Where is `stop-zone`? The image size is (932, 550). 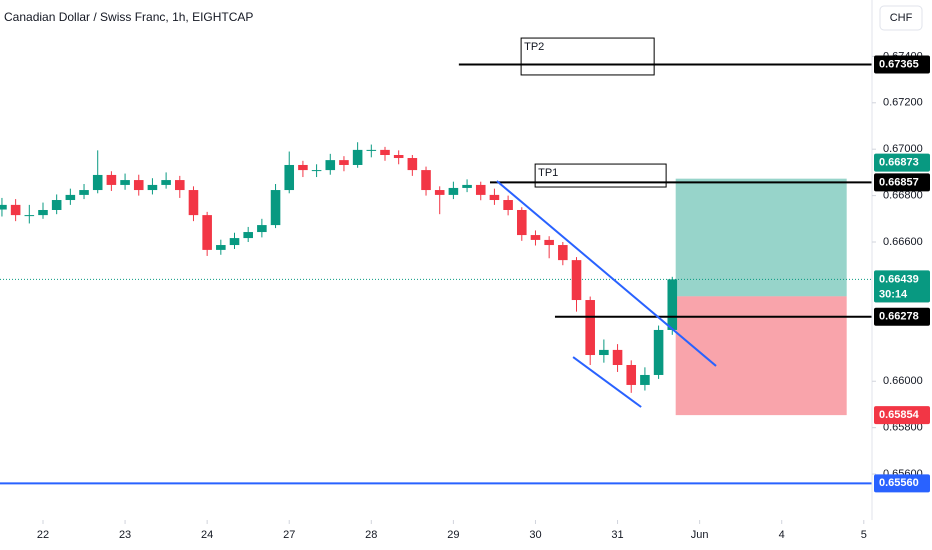 stop-zone is located at coordinates (761, 356).